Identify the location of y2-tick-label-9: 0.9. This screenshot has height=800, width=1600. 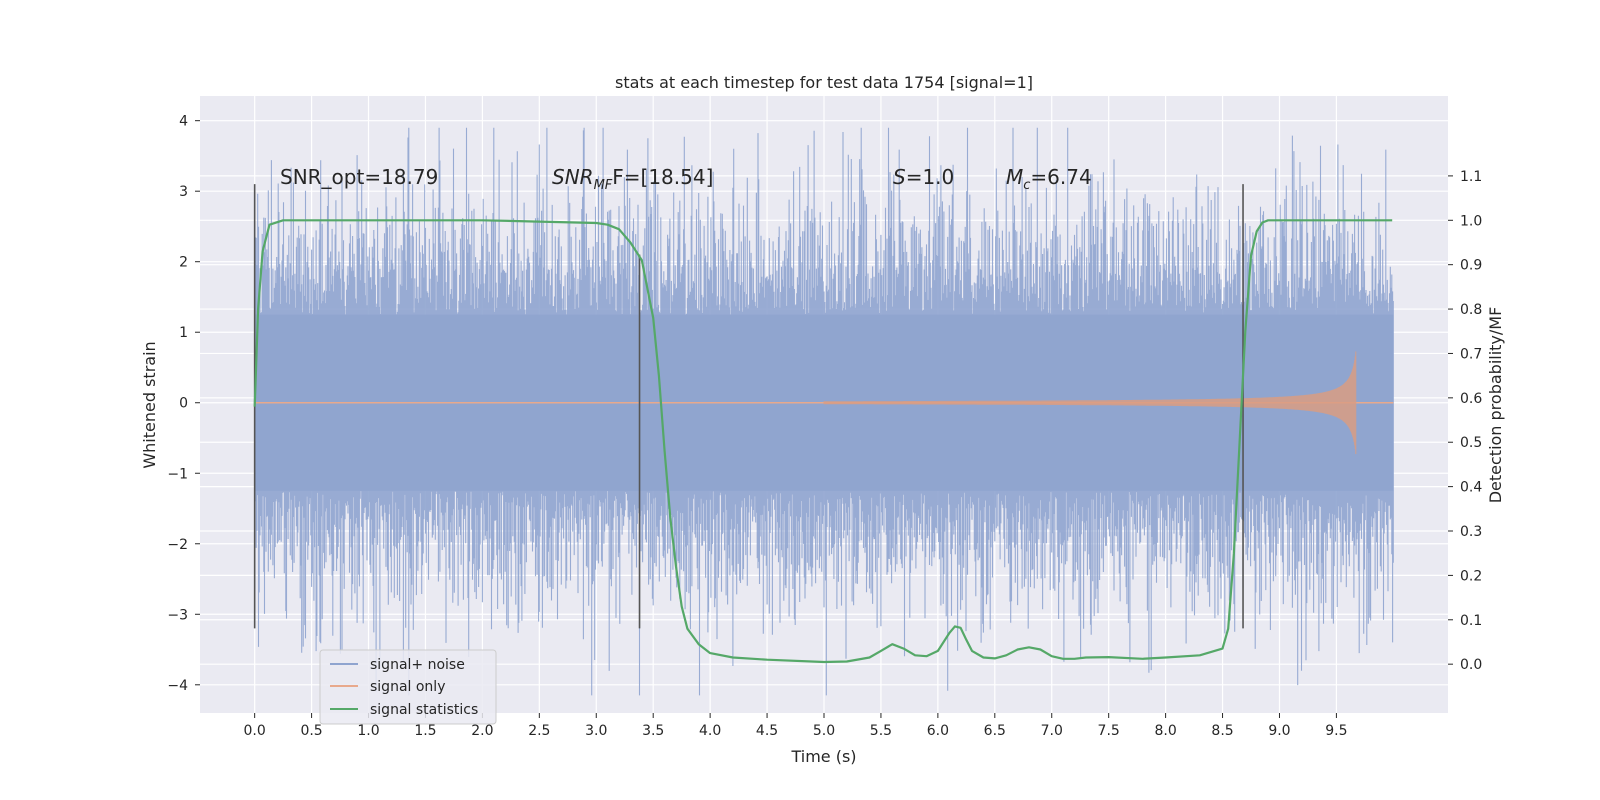
(1471, 266).